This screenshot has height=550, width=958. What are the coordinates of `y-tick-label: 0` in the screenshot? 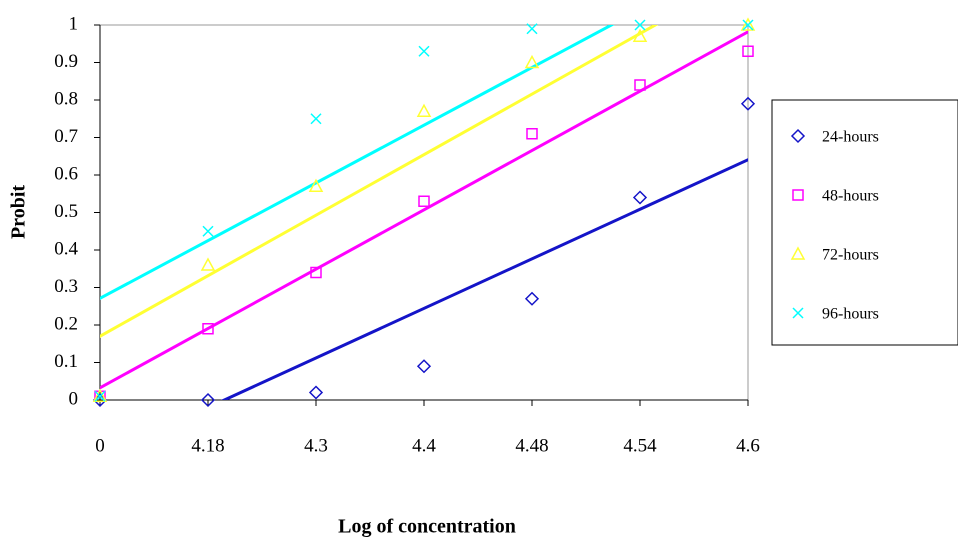 It's located at (74, 398).